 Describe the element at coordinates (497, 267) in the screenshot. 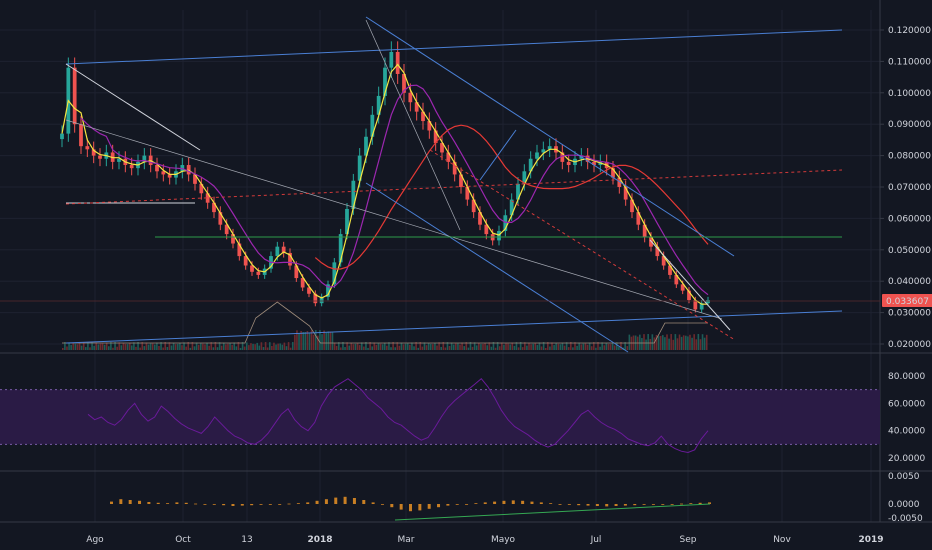

I see `trendline-descending-lower` at that location.